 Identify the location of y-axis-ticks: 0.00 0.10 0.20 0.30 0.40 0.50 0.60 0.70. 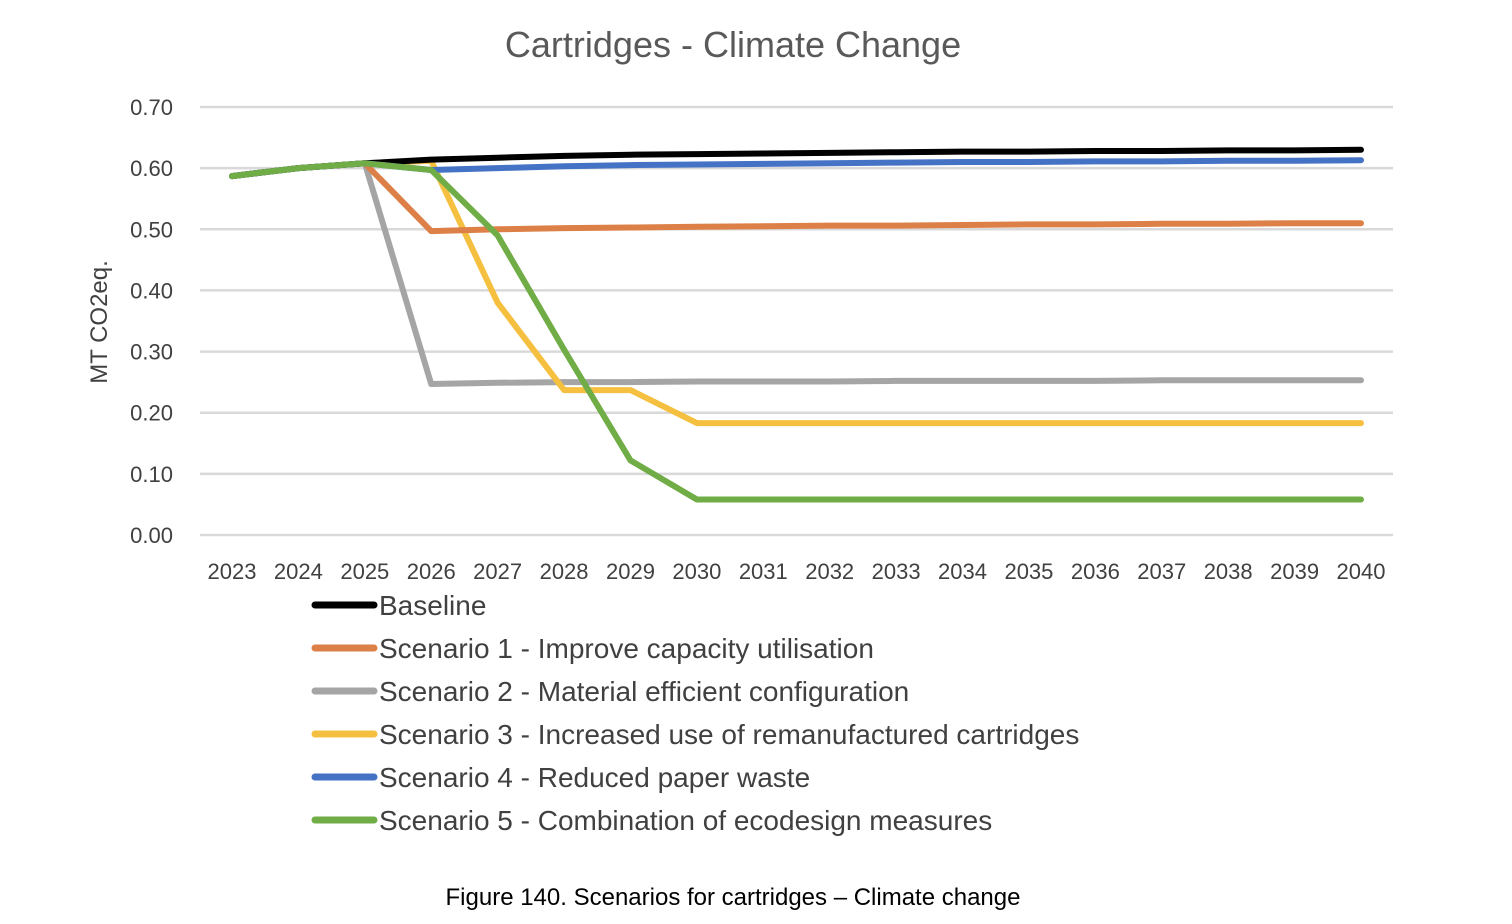
(151, 321).